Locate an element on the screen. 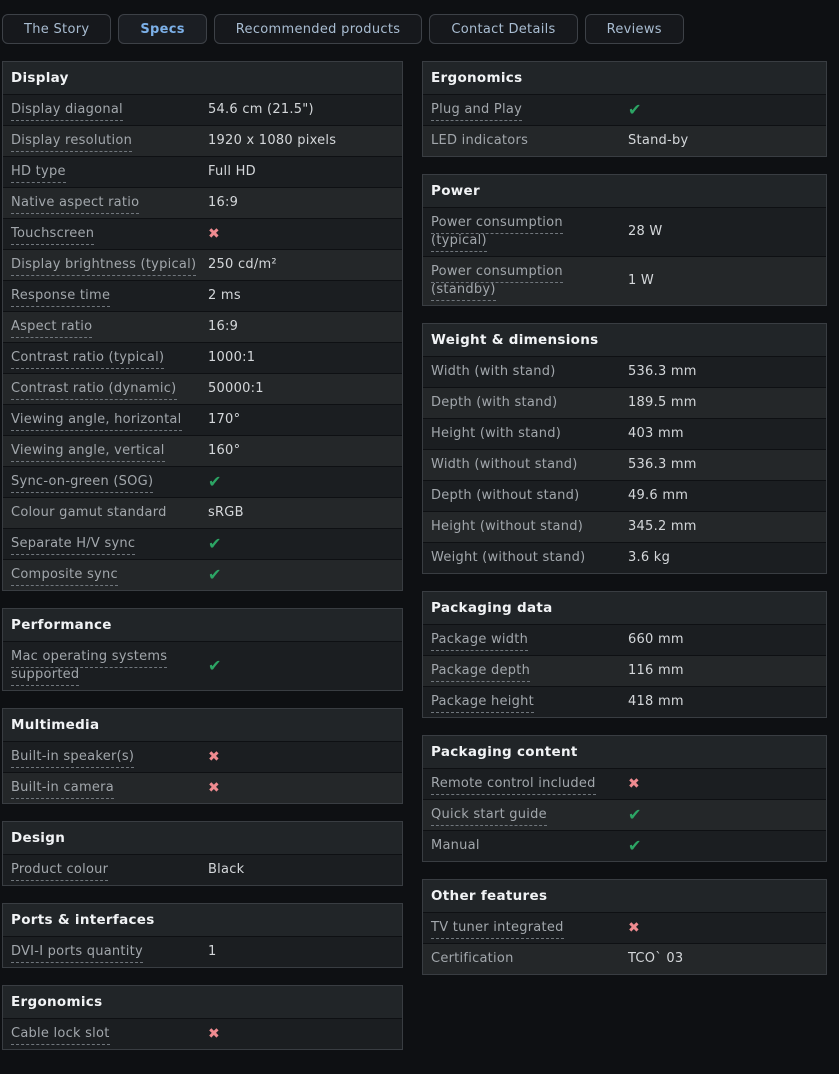  spec-label: Display diagonal is located at coordinates (67, 111).